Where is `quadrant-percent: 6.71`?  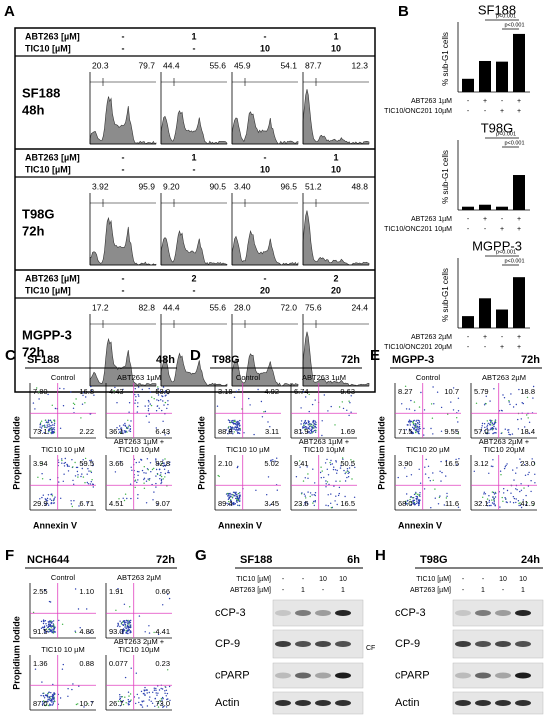 quadrant-percent: 6.71 is located at coordinates (86, 503).